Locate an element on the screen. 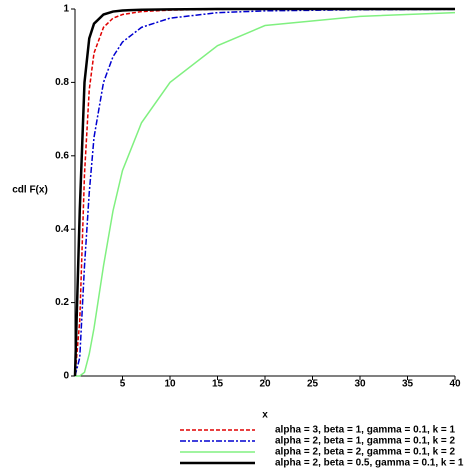  y-tick-label: 0.6 is located at coordinates (62, 155).